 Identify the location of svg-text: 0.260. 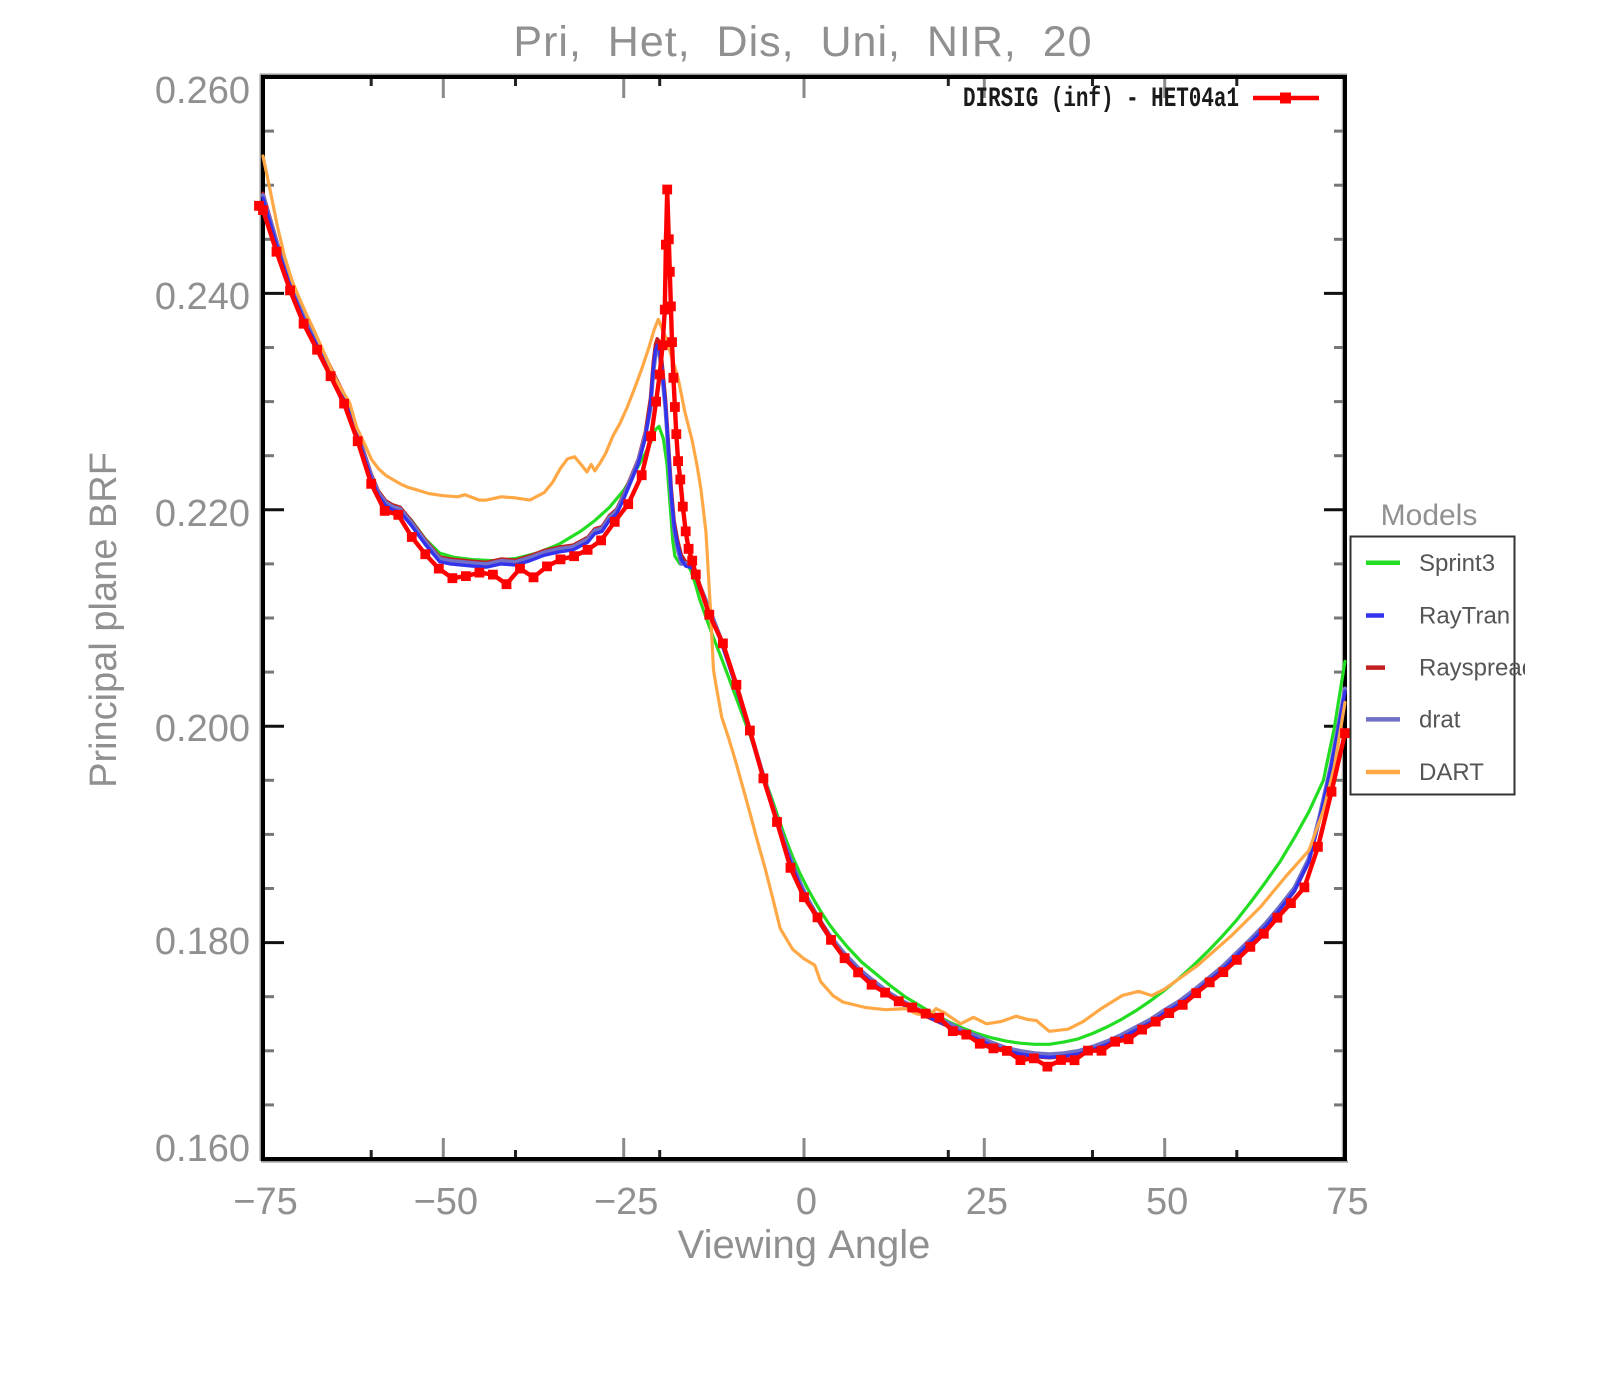
(202, 91).